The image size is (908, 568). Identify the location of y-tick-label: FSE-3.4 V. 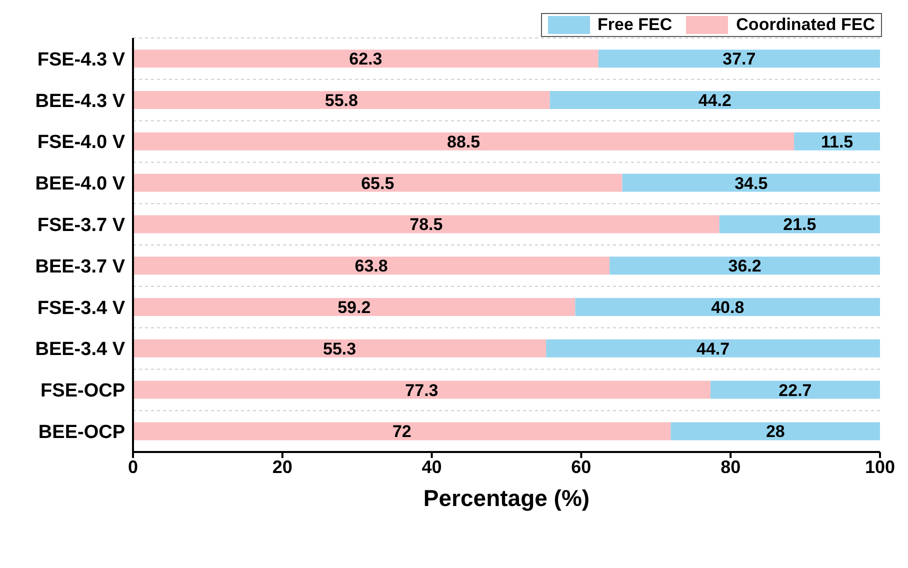
(81, 308).